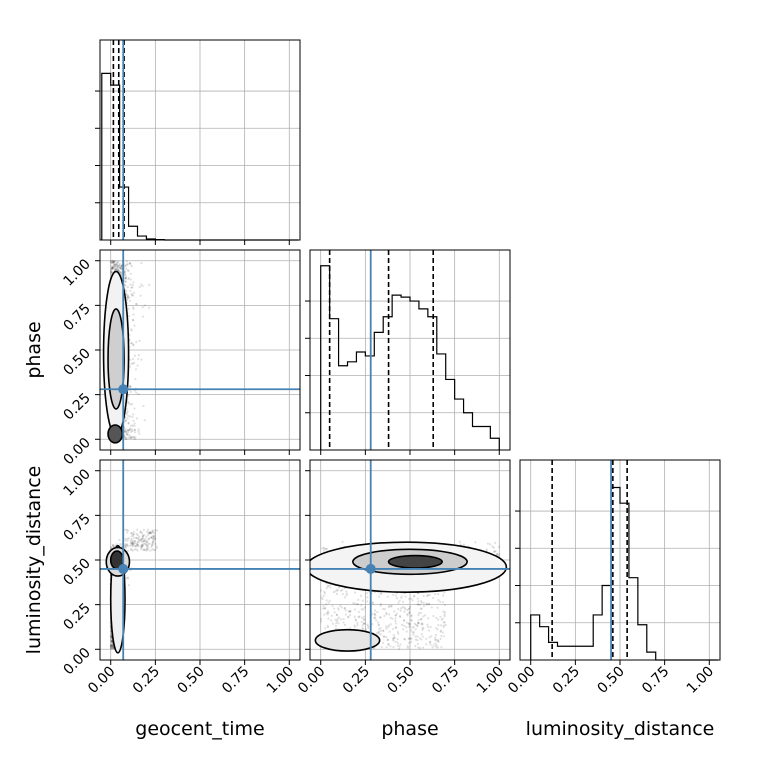 The width and height of the screenshot is (760, 760). Describe the element at coordinates (410, 357) in the screenshot. I see `histogram-step-phase` at that location.